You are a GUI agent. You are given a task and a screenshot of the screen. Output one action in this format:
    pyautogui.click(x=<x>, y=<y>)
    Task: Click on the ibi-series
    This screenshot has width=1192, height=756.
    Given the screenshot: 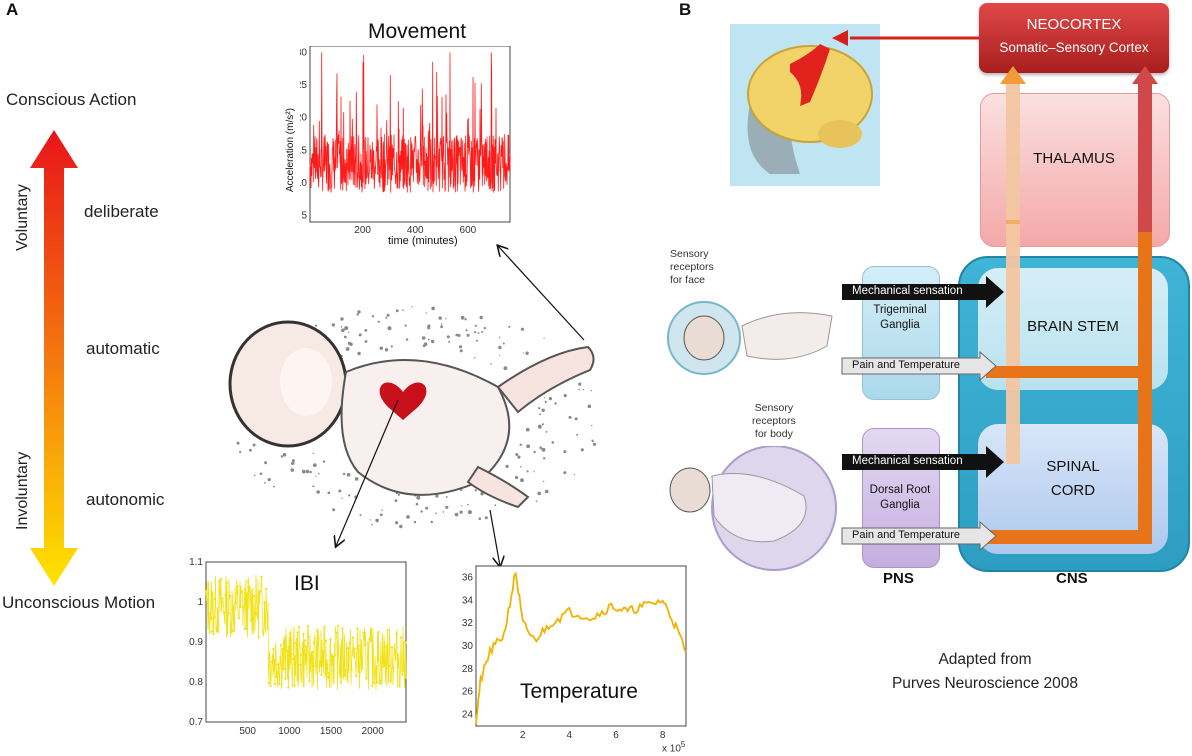 What is the action you would take?
    pyautogui.click(x=305, y=632)
    